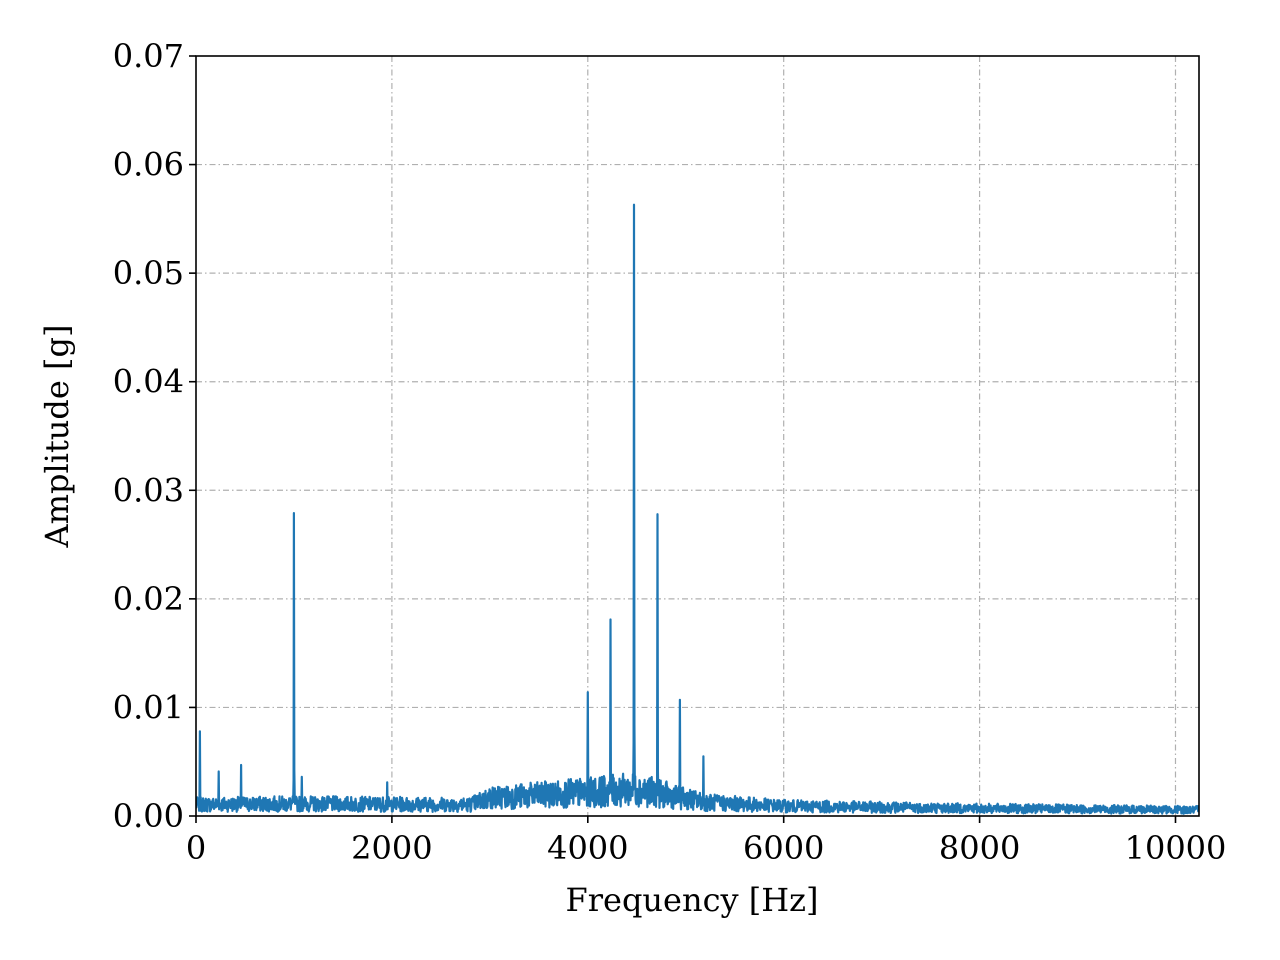 The width and height of the screenshot is (1280, 960). I want to click on y-tick-label: 0.01, so click(148, 707).